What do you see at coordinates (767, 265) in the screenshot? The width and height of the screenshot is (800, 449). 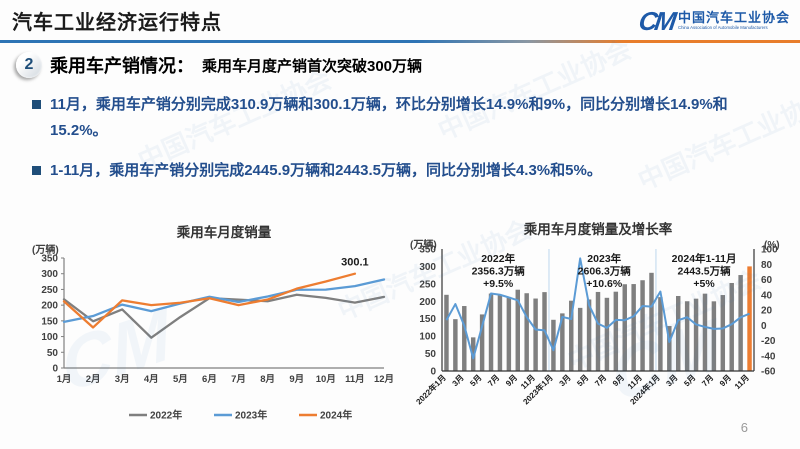 I see `svg-text: 80` at bounding box center [767, 265].